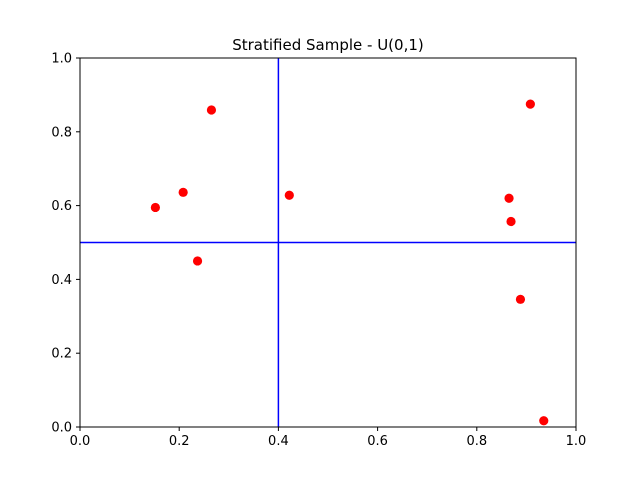 The height and width of the screenshot is (480, 640). What do you see at coordinates (61, 280) in the screenshot?
I see `y-tick-label: 0.4` at bounding box center [61, 280].